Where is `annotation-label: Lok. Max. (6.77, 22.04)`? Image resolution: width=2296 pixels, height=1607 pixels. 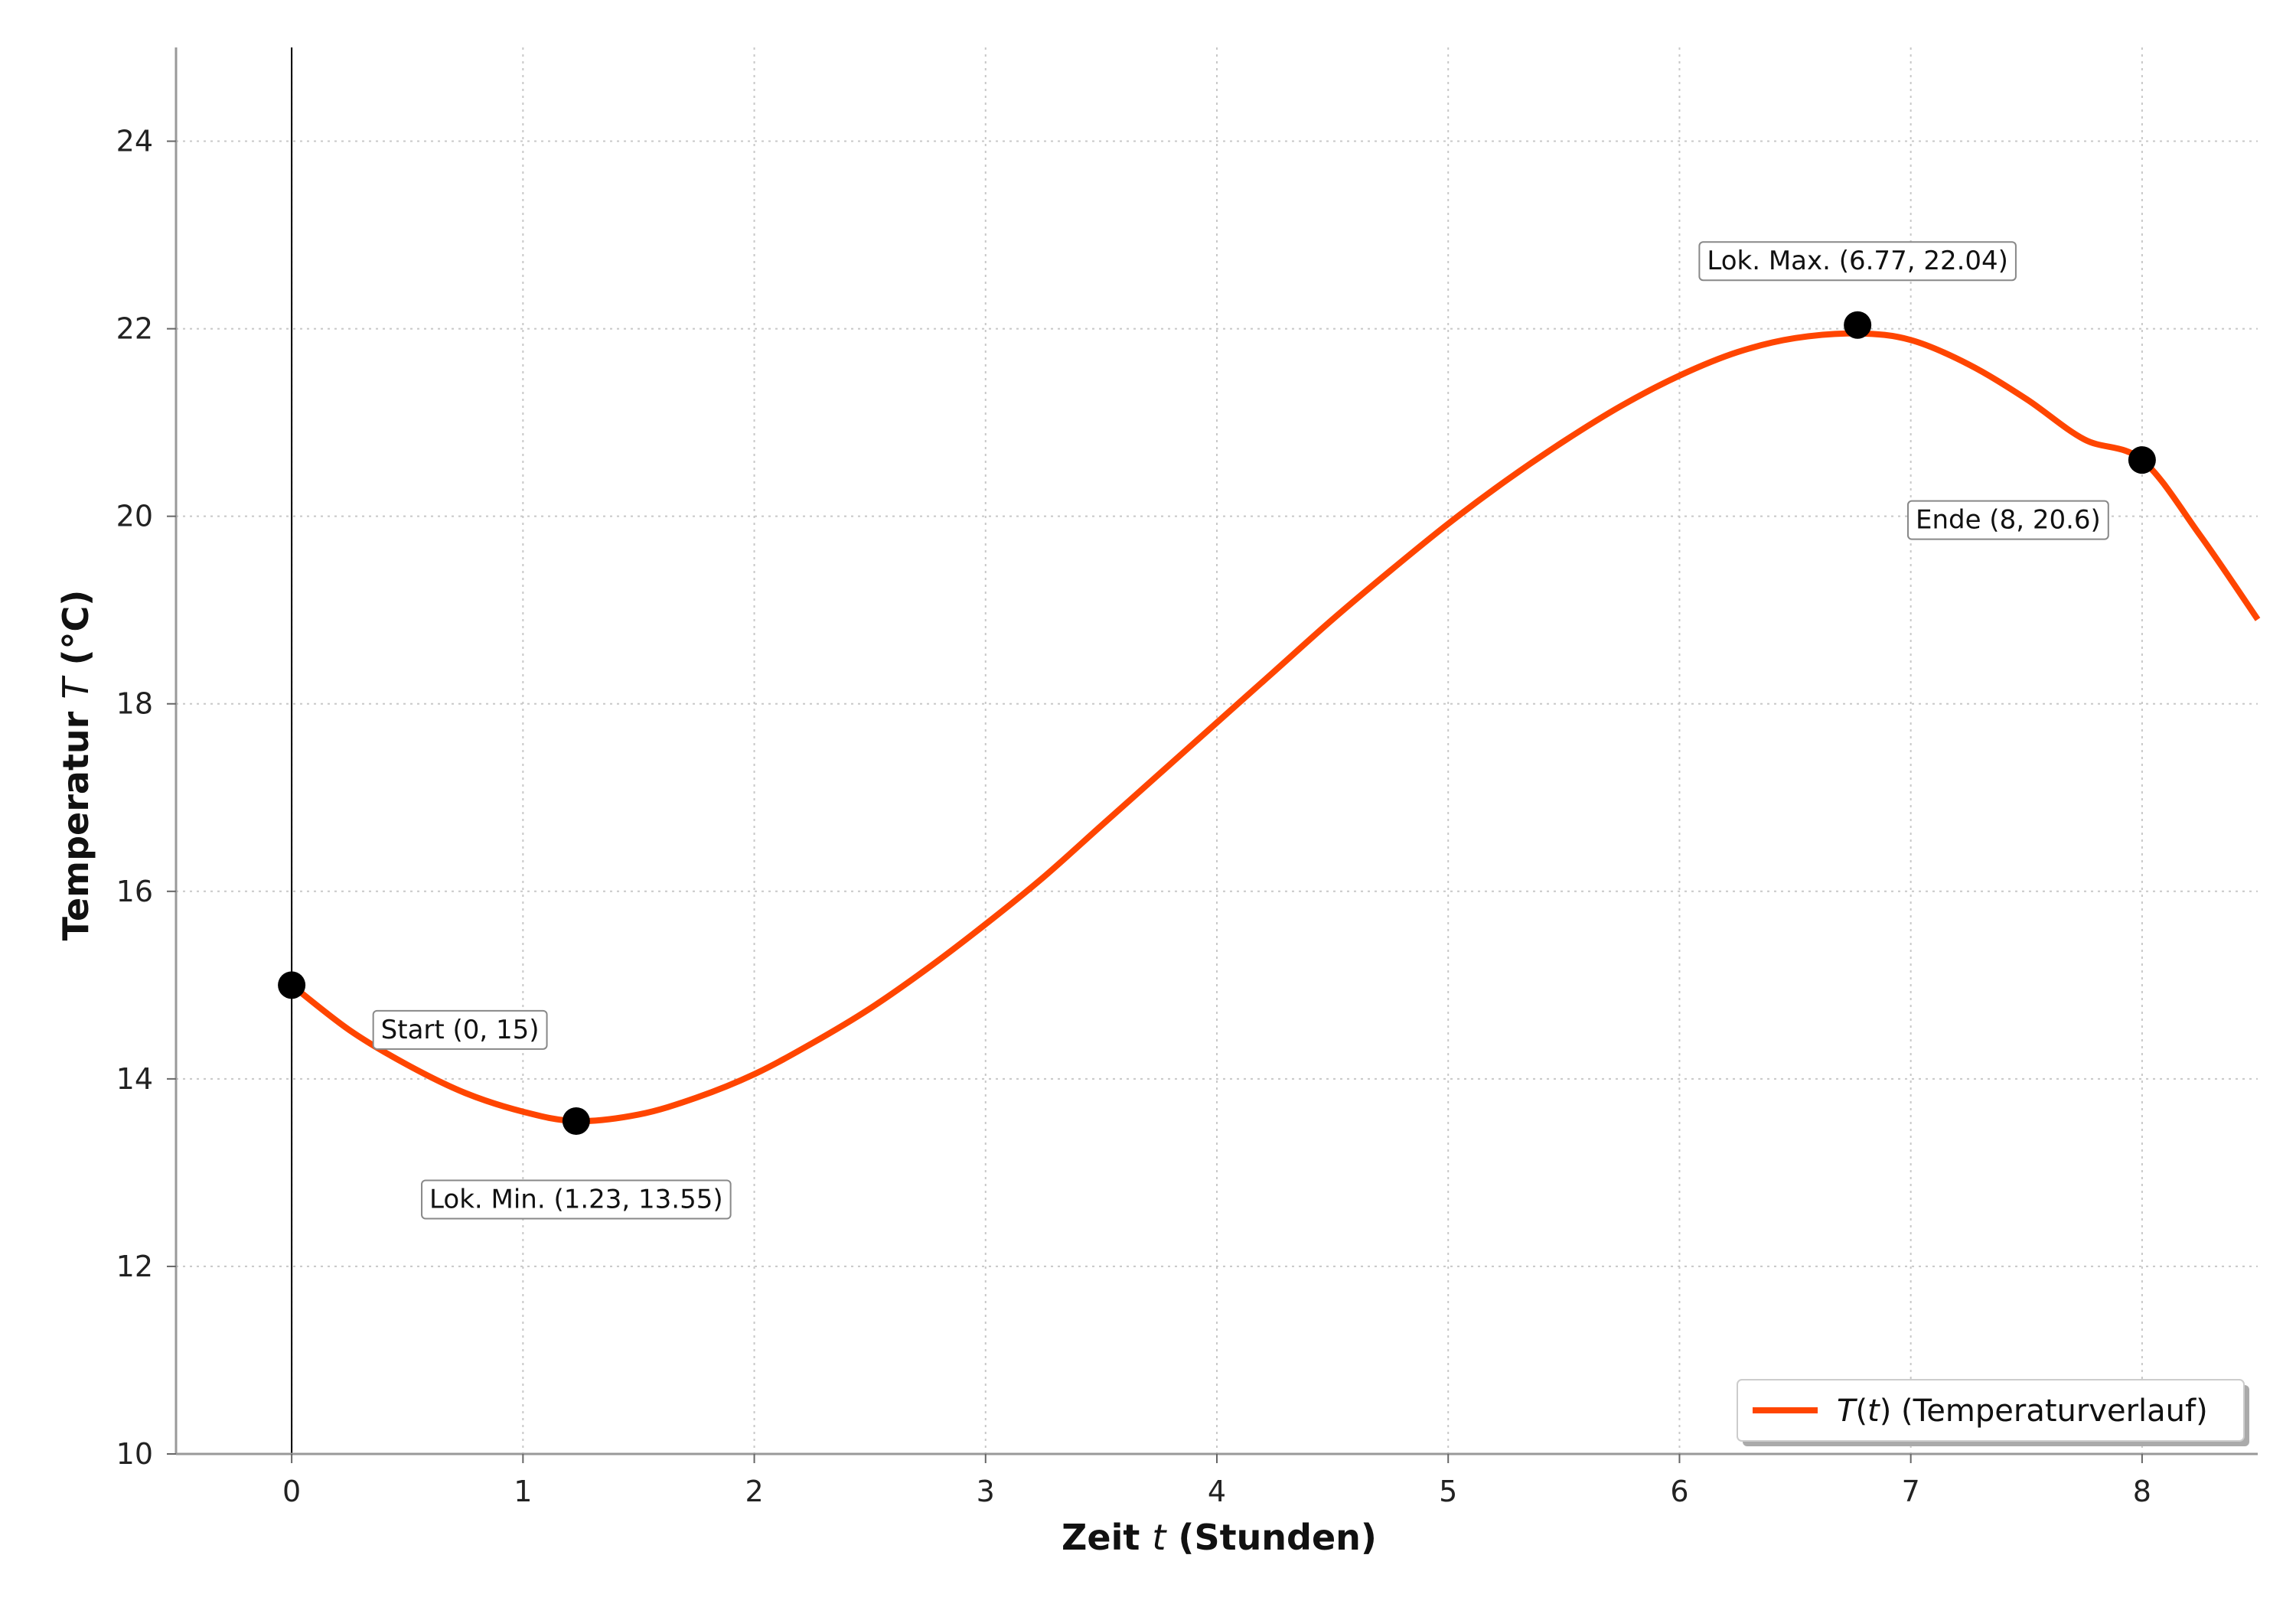
annotation-label: Lok. Max. (6.77, 22.04) is located at coordinates (1857, 261).